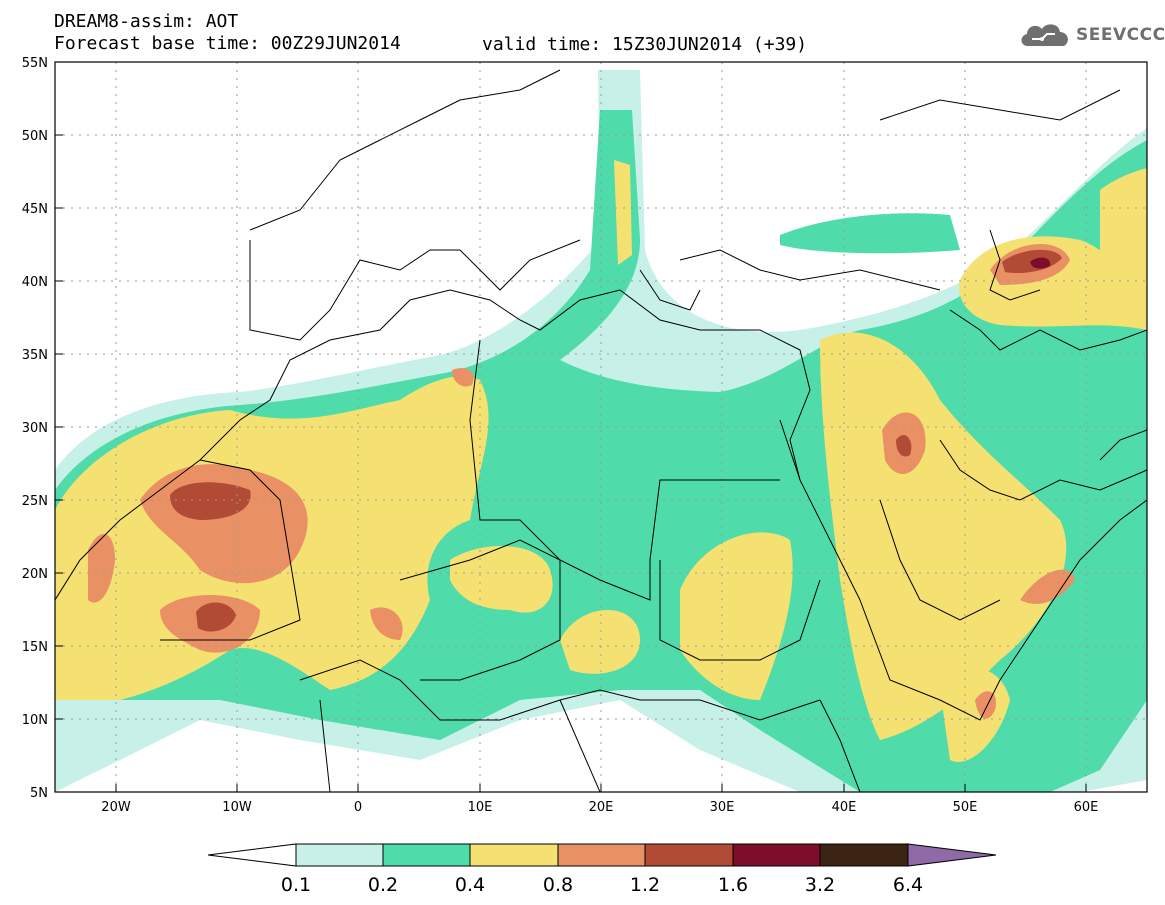 This screenshot has height=905, width=1165. What do you see at coordinates (623, 212) in the screenshot?
I see `aot-band-0.4-balkan` at bounding box center [623, 212].